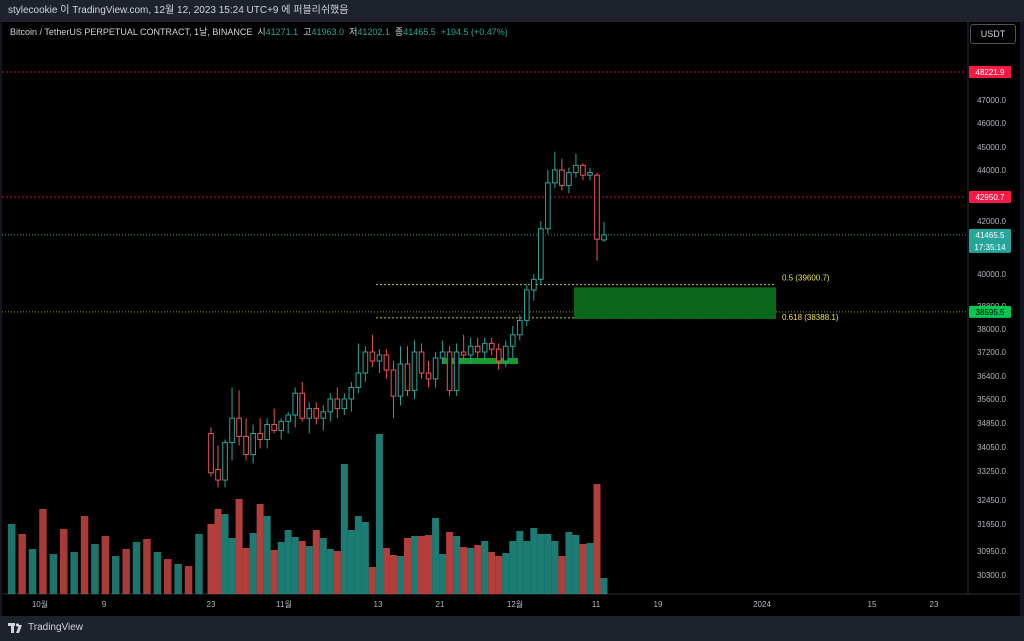 This screenshot has height=641, width=1024. I want to click on resistance-price-tag: 48221.9, so click(990, 72).